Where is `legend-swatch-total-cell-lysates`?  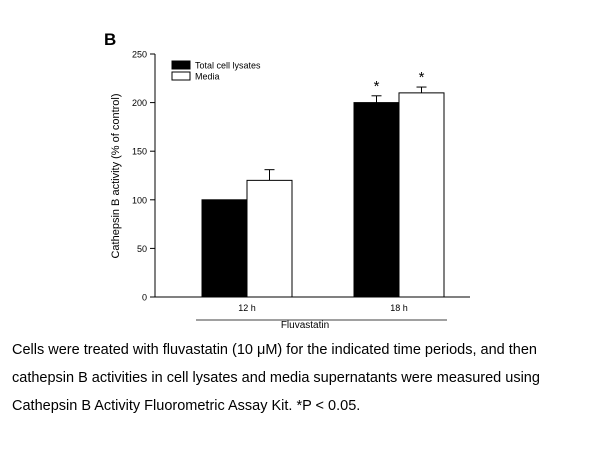 legend-swatch-total-cell-lysates is located at coordinates (181, 65).